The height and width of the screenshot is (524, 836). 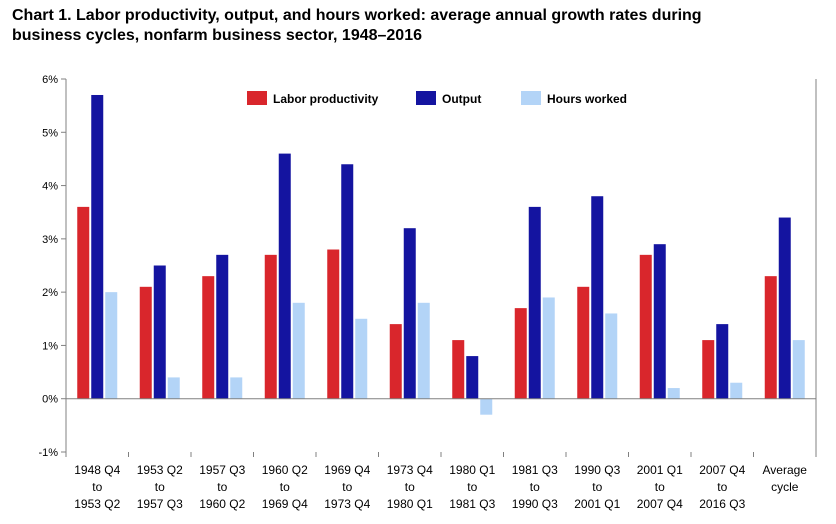 What do you see at coordinates (50, 80) in the screenshot?
I see `y-tick-label: 6%` at bounding box center [50, 80].